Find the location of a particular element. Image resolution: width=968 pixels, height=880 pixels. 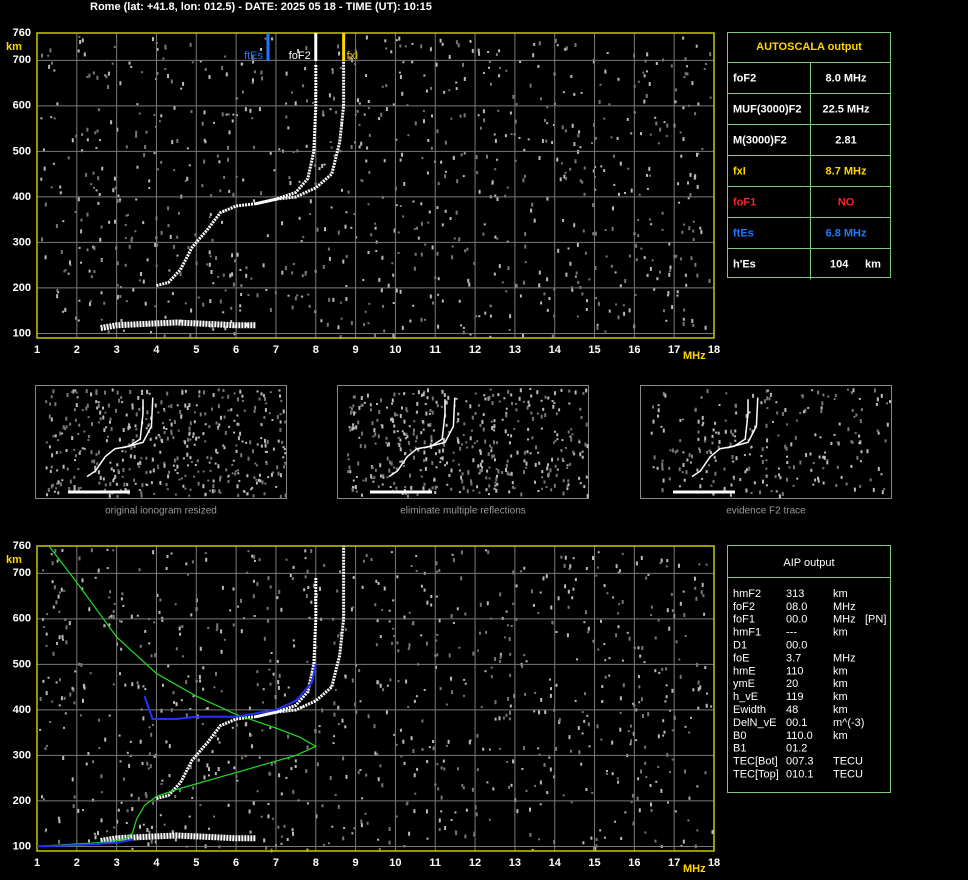

aip-cell: TEC[Top] is located at coordinates (756, 775).